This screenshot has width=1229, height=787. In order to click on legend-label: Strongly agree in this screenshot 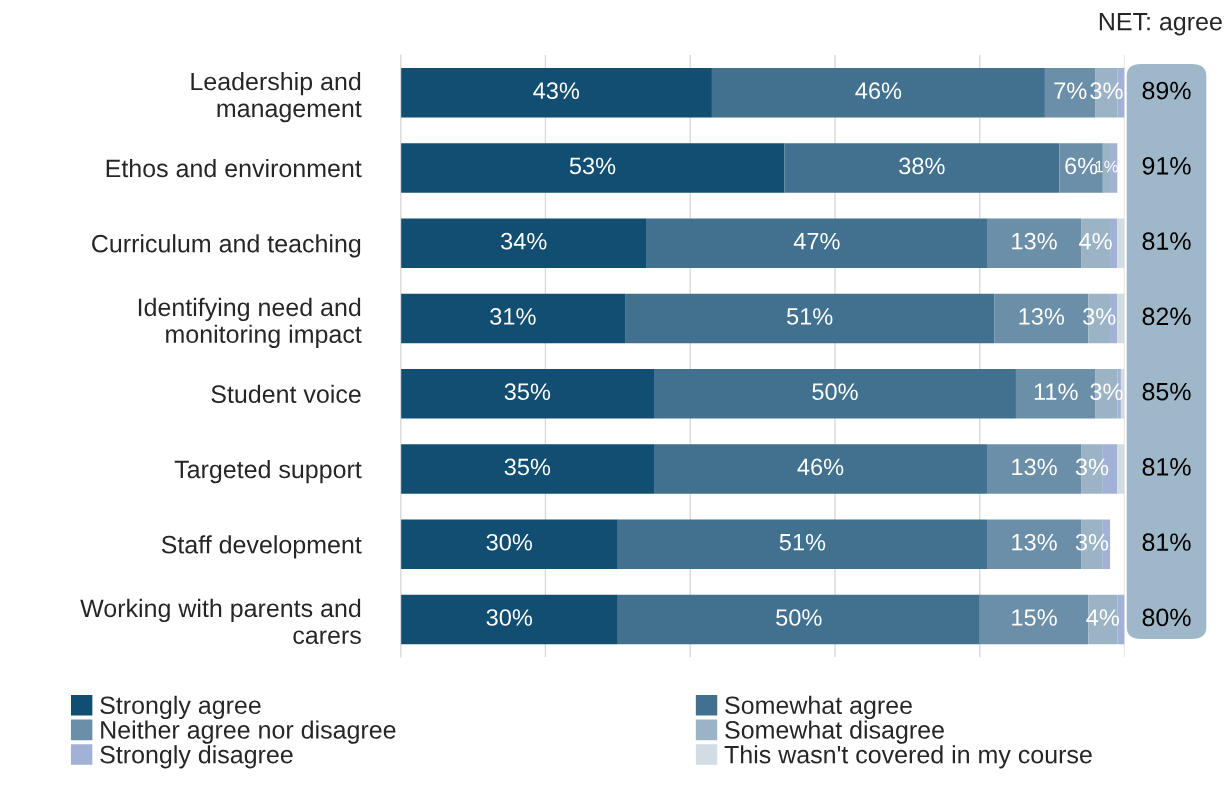, I will do `click(180, 707)`.